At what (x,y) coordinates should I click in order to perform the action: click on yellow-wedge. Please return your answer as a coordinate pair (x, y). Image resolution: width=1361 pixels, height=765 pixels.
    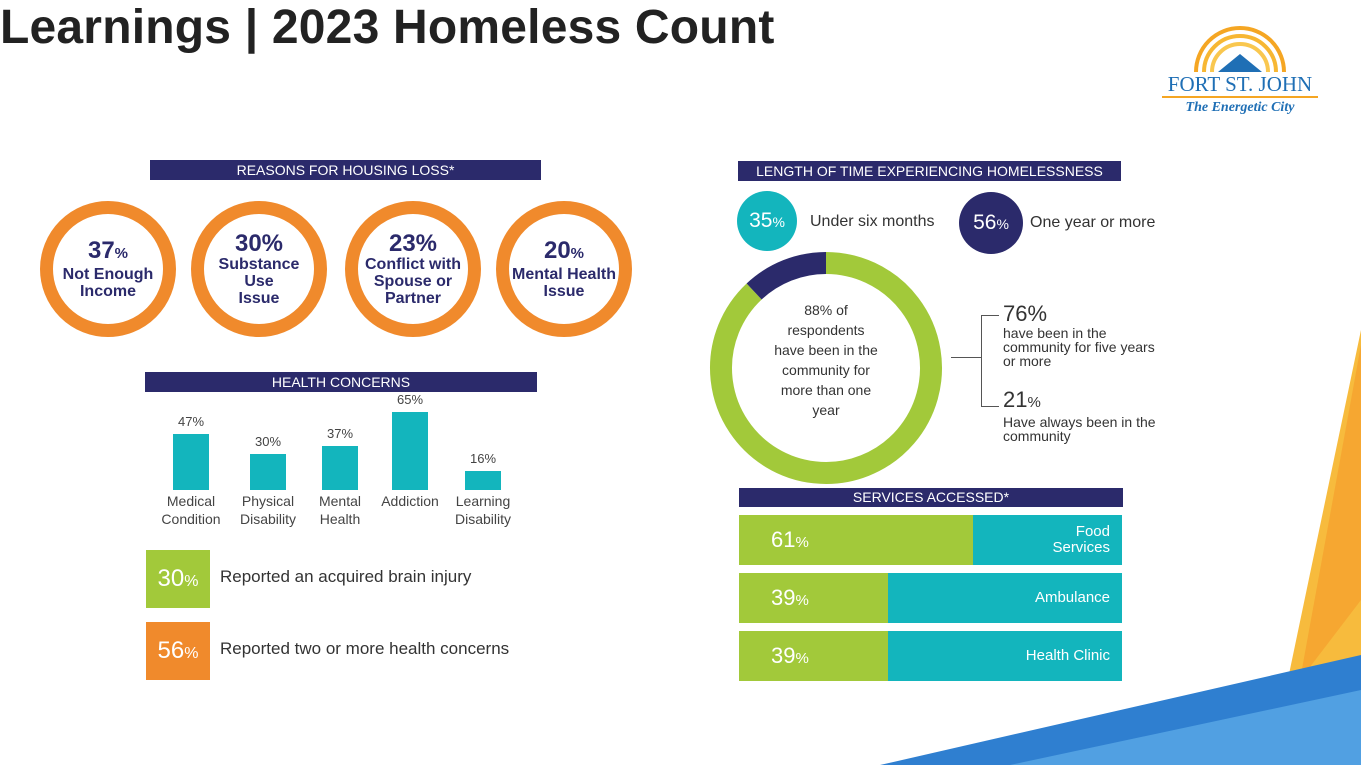
    Looking at the image, I should click on (1315, 547).